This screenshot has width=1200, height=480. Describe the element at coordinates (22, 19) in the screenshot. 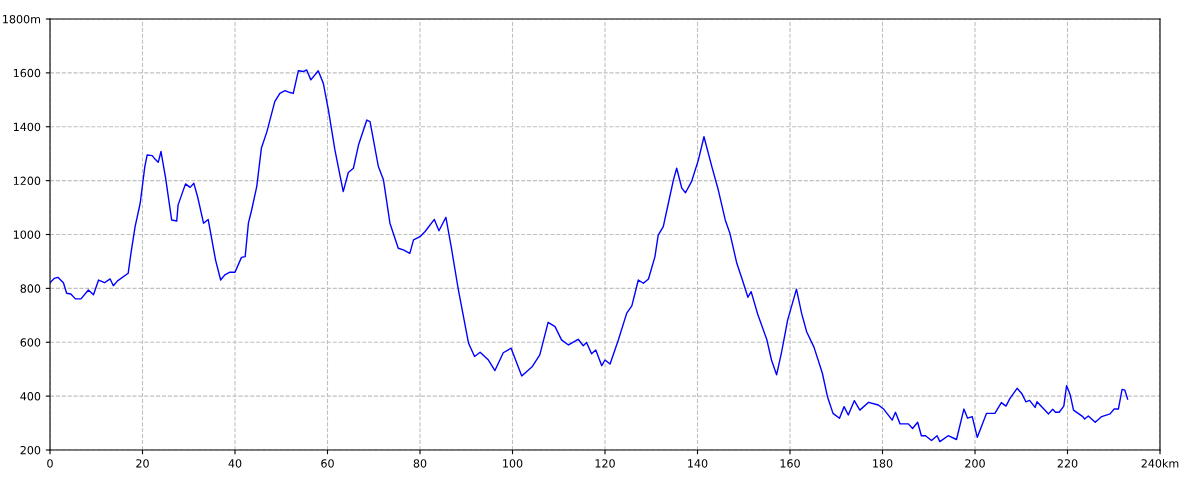

I see `y-tick-label: 1800m` at that location.